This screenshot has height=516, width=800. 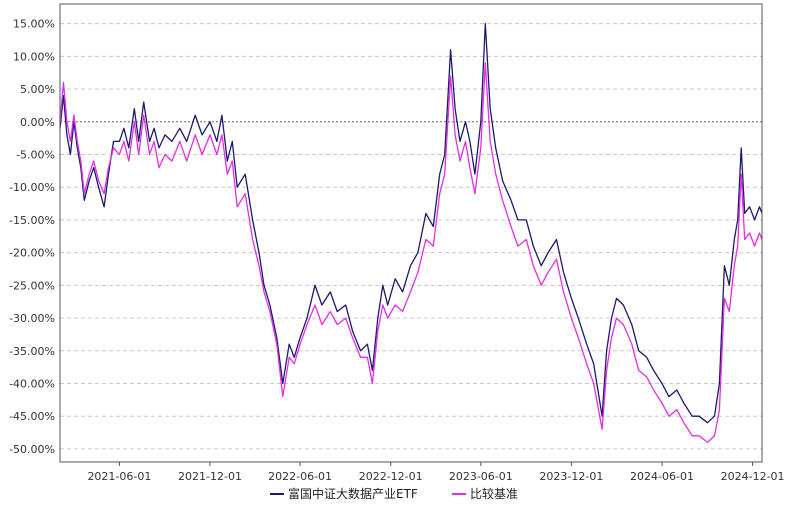 I want to click on legend-label-2: 比较基准, so click(x=494, y=493).